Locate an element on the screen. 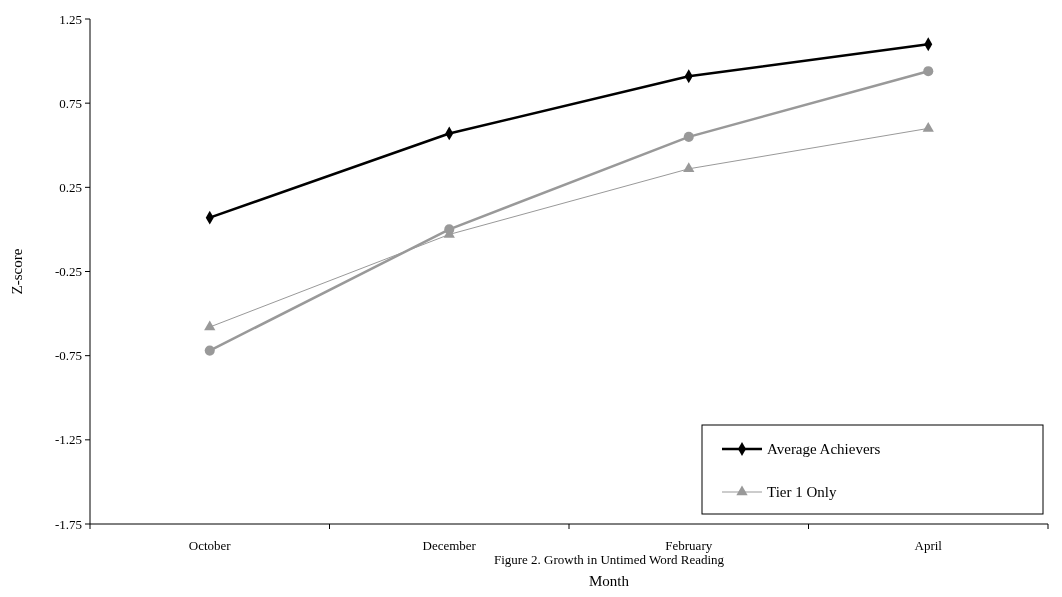 The image size is (1062, 597). x-tick-label: October is located at coordinates (210, 545).